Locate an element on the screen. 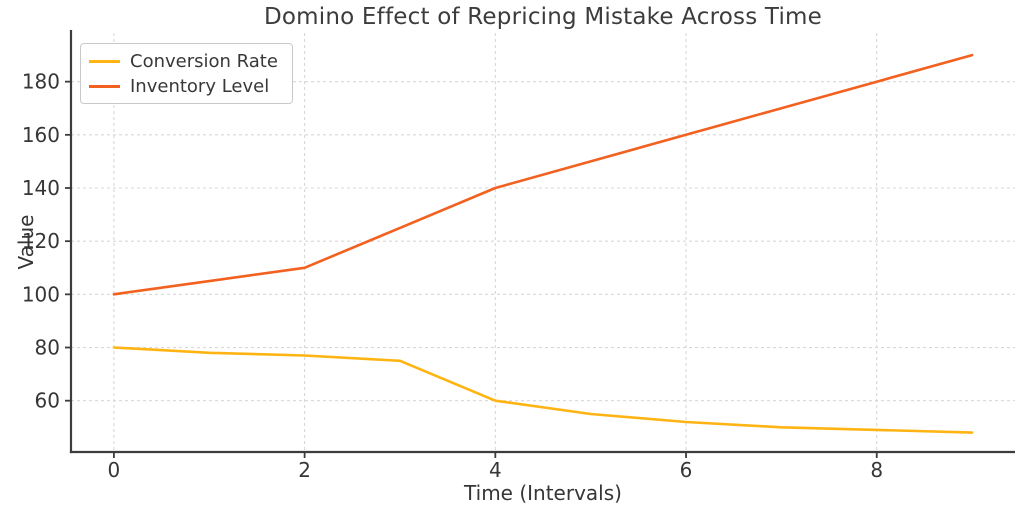 The image size is (1024, 507). legend: Conversion Rate Inventory Level is located at coordinates (186, 73).